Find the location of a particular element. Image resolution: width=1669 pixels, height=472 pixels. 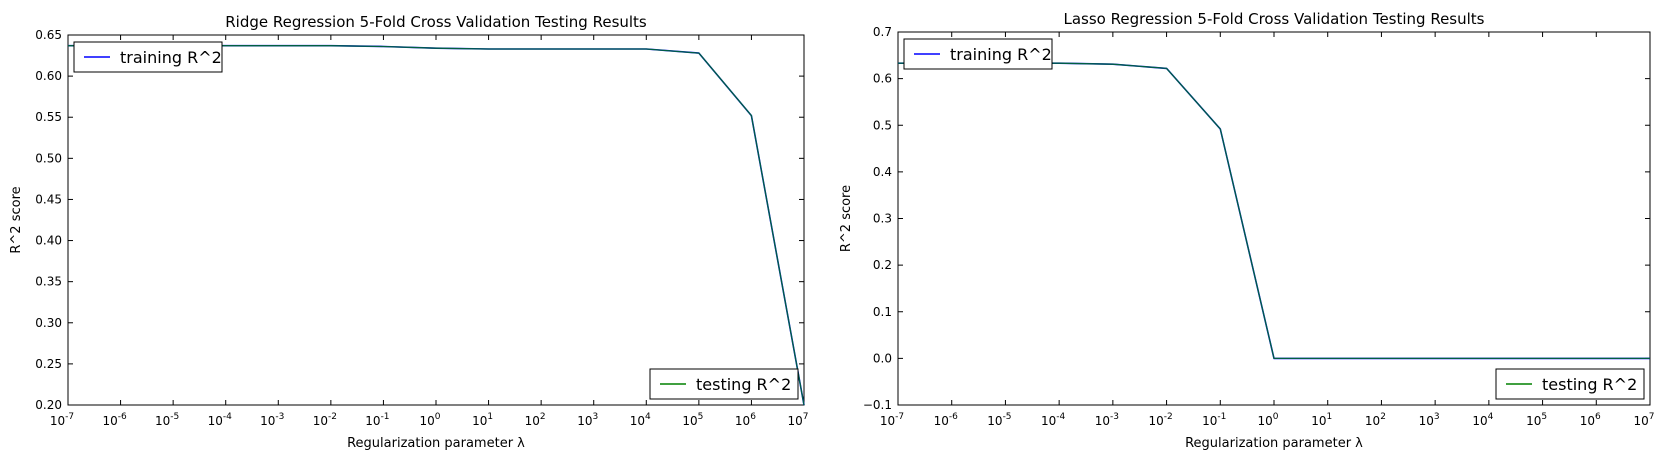

lasso-x-tick-label: 10⁻⁷ is located at coordinates (892, 420).